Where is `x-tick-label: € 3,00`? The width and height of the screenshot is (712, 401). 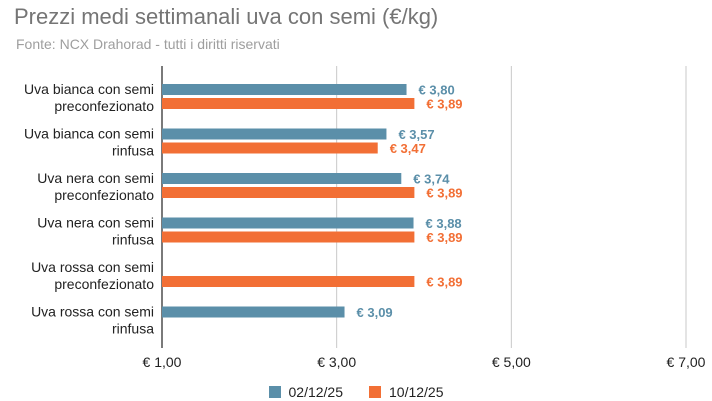
x-tick-label: € 3,00 is located at coordinates (336, 362).